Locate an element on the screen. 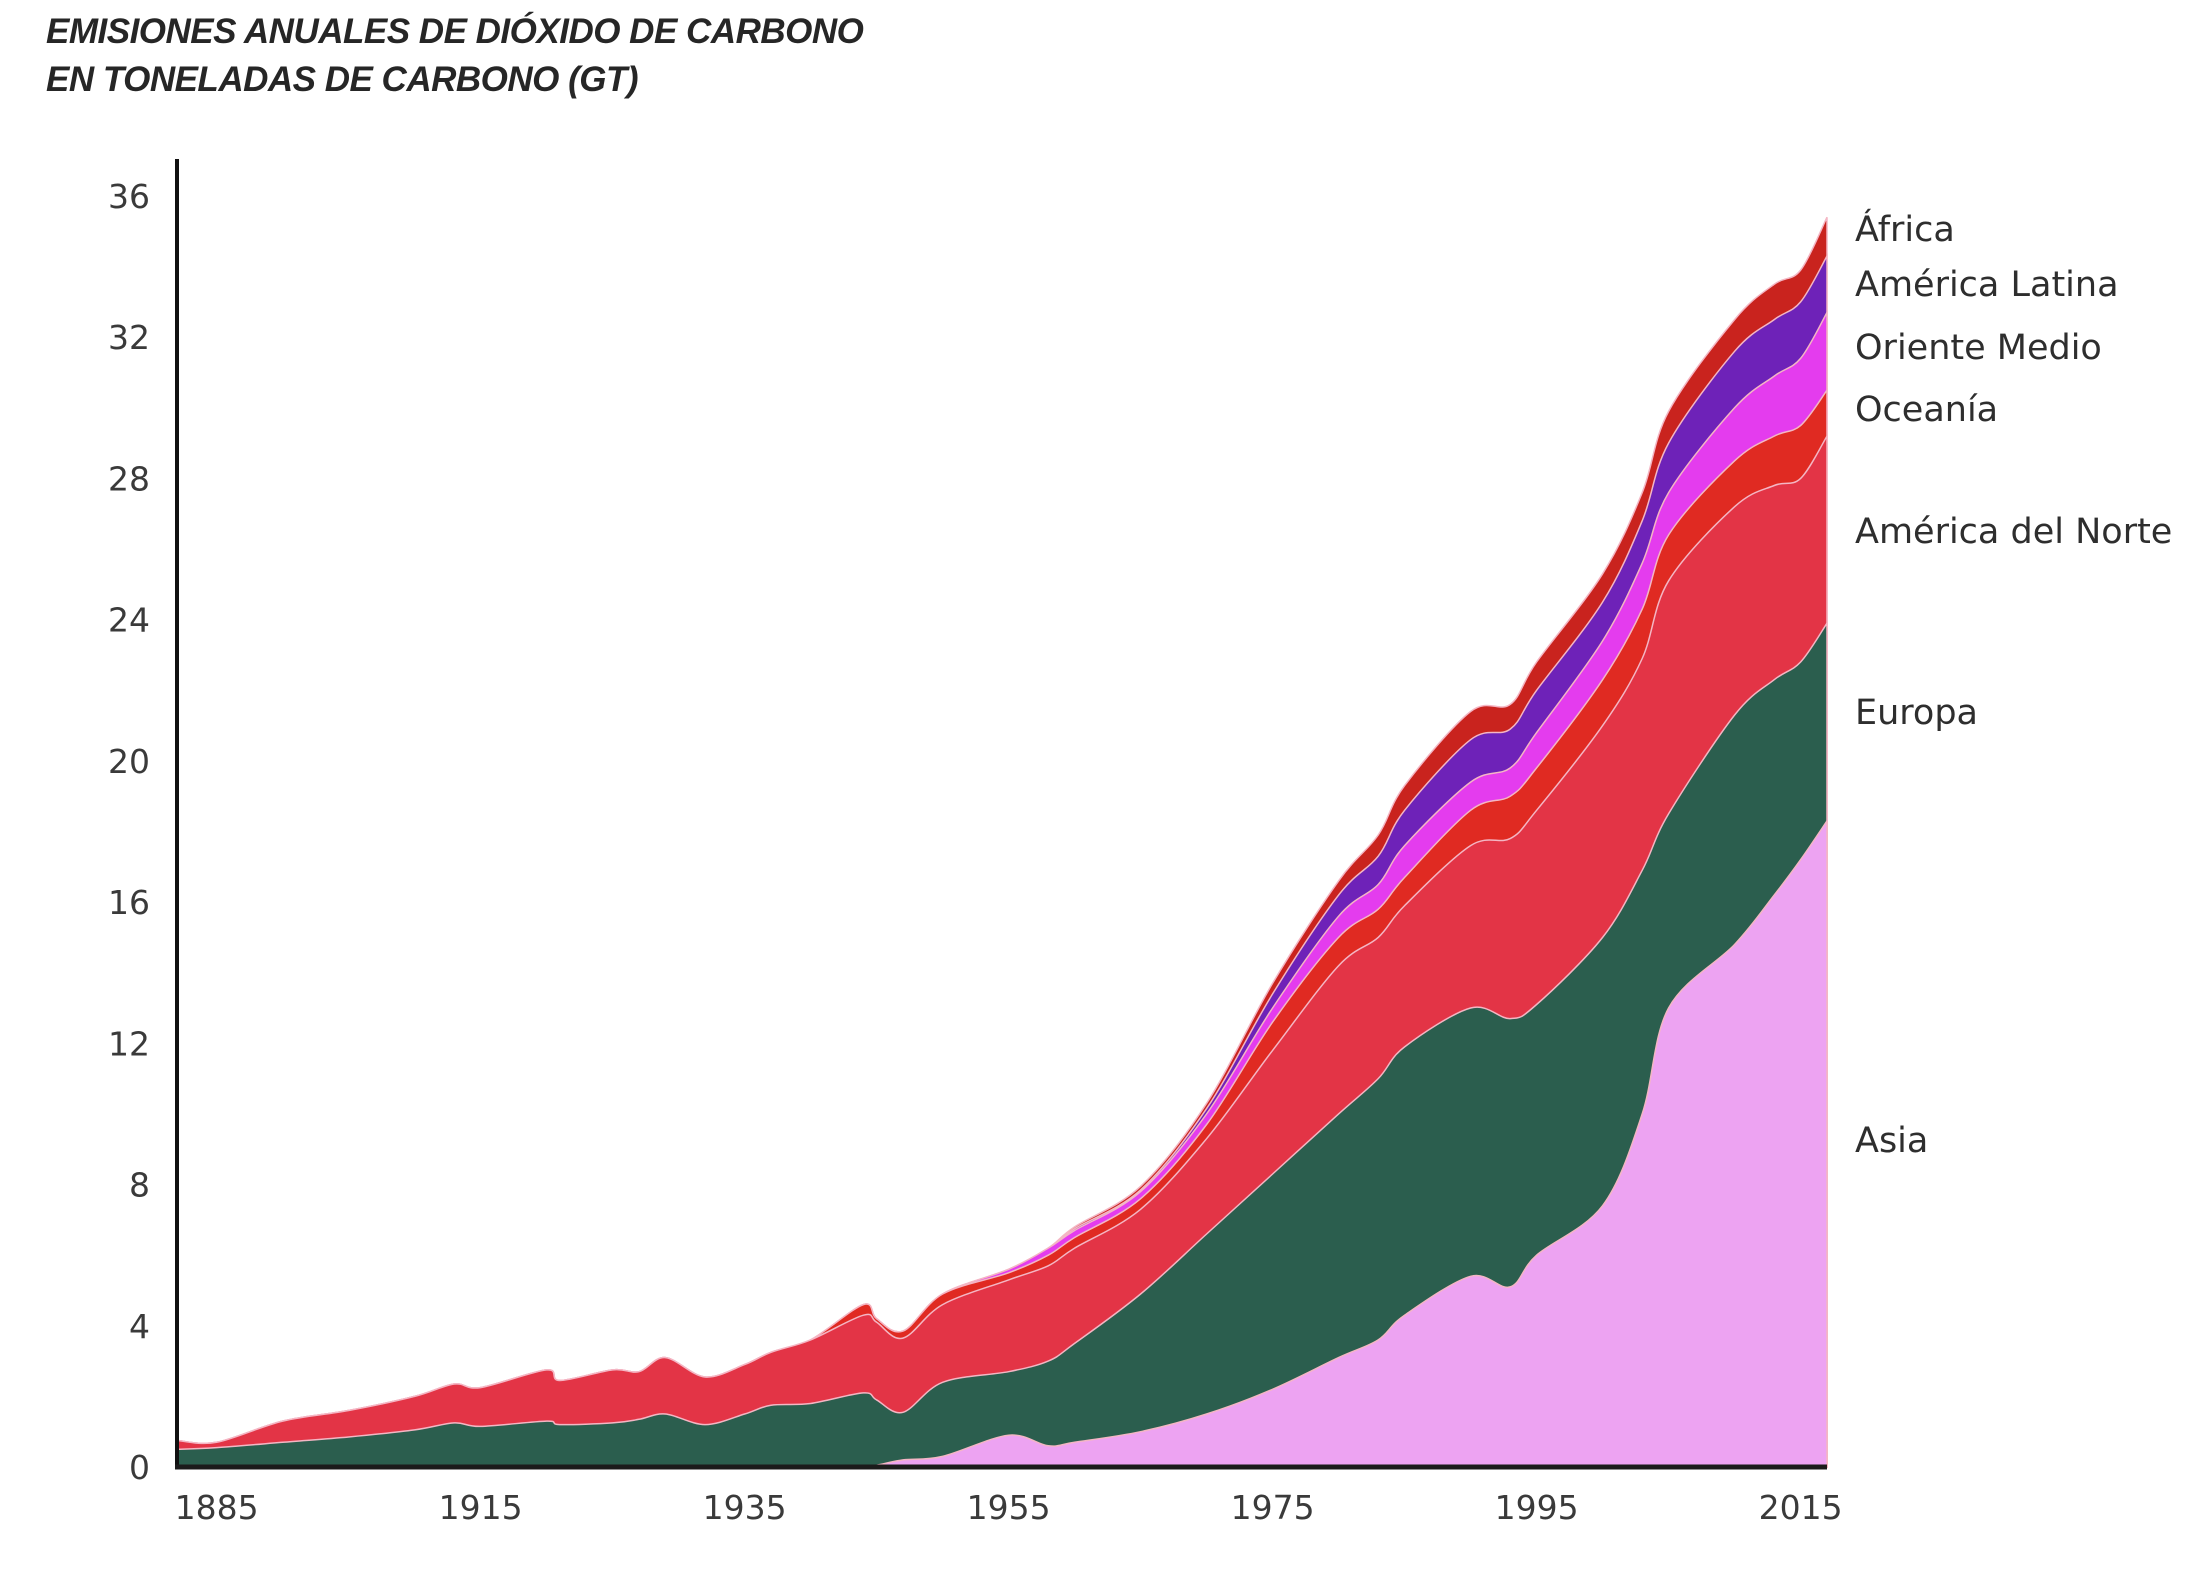 The width and height of the screenshot is (2202, 1590). y-tick-label: 28 is located at coordinates (129, 478).